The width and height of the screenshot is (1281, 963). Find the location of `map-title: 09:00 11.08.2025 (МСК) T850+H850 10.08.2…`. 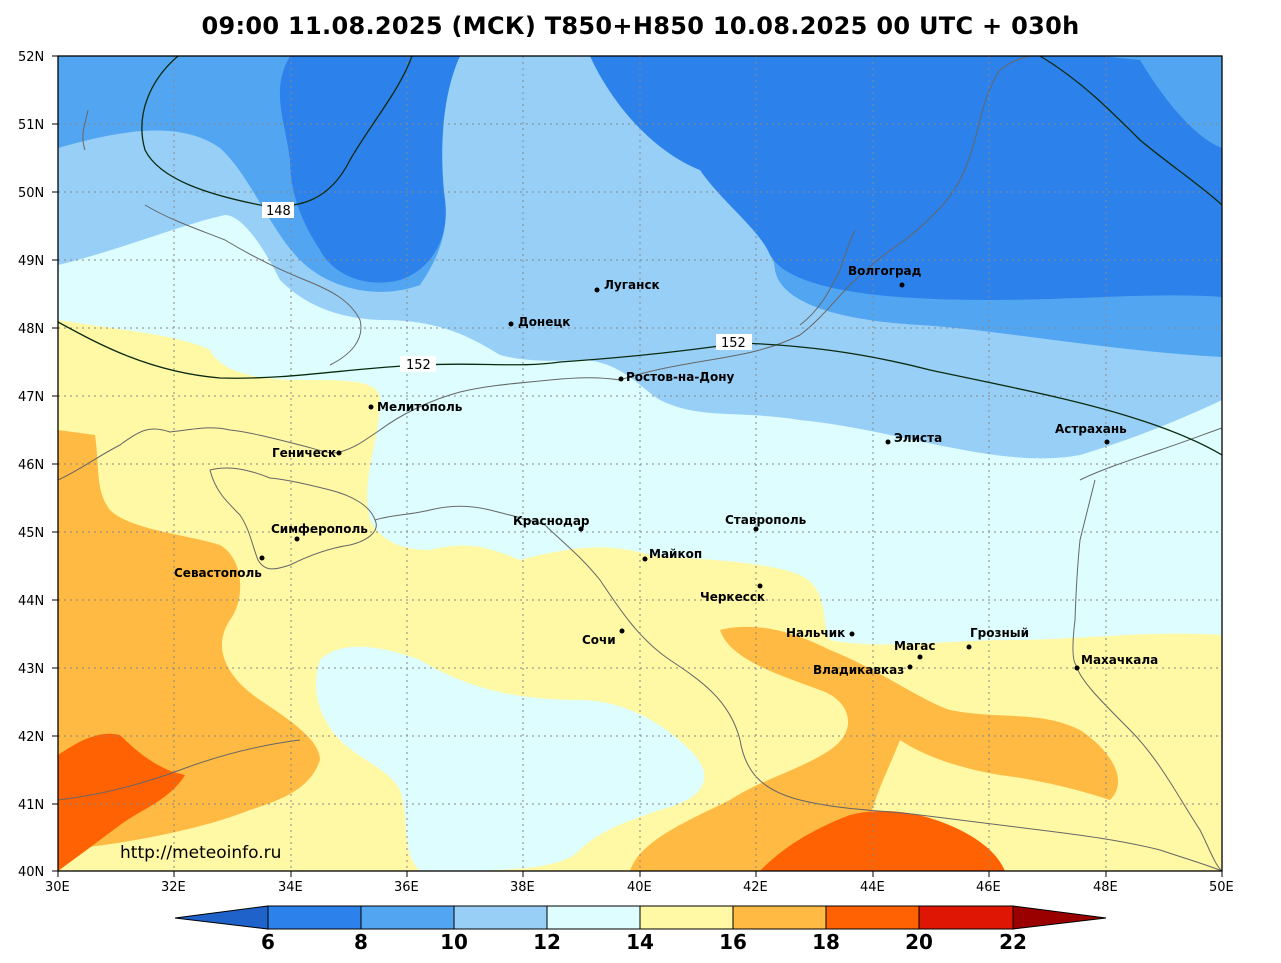

map-title: 09:00 11.08.2025 (МСК) T850+H850 10.08.2… is located at coordinates (640, 26).